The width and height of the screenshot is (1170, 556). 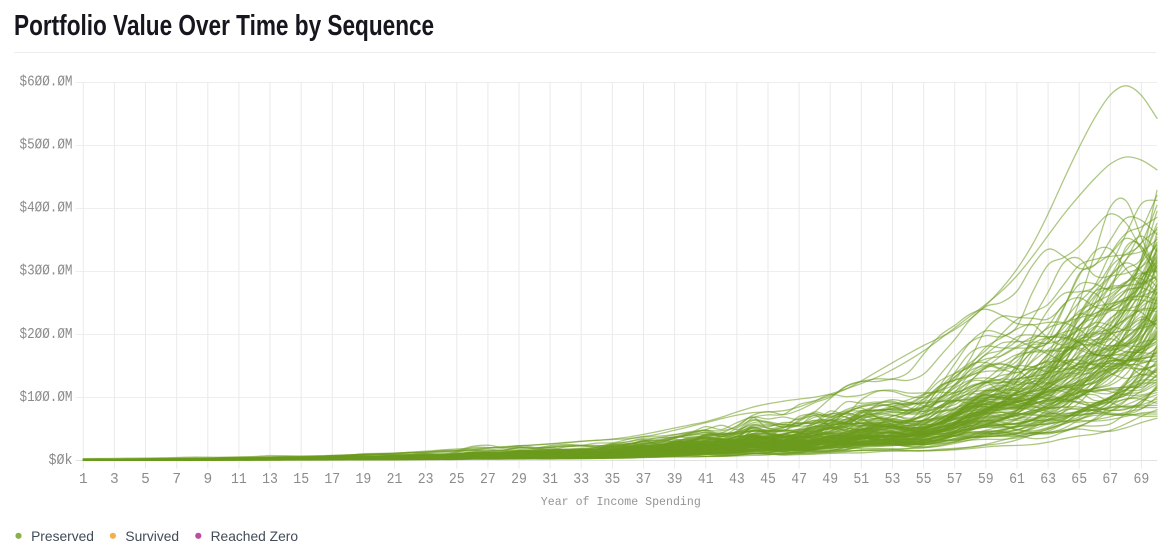 I want to click on svg-text: 47, so click(x=799, y=480).